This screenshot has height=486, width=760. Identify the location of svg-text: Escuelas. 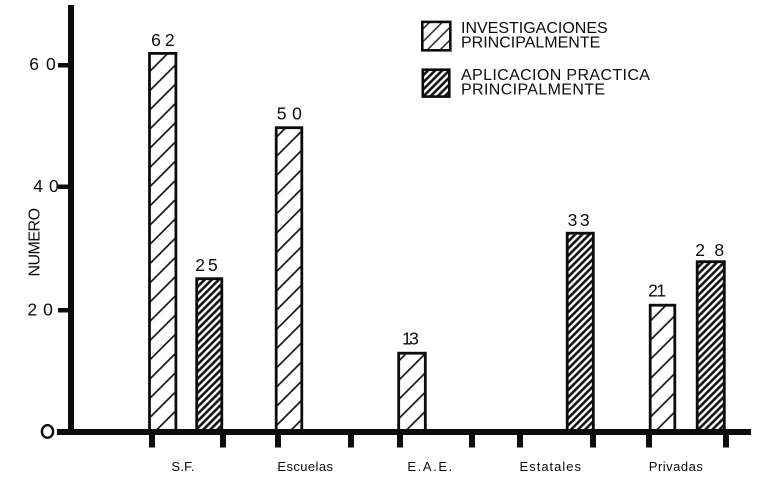
(305, 466).